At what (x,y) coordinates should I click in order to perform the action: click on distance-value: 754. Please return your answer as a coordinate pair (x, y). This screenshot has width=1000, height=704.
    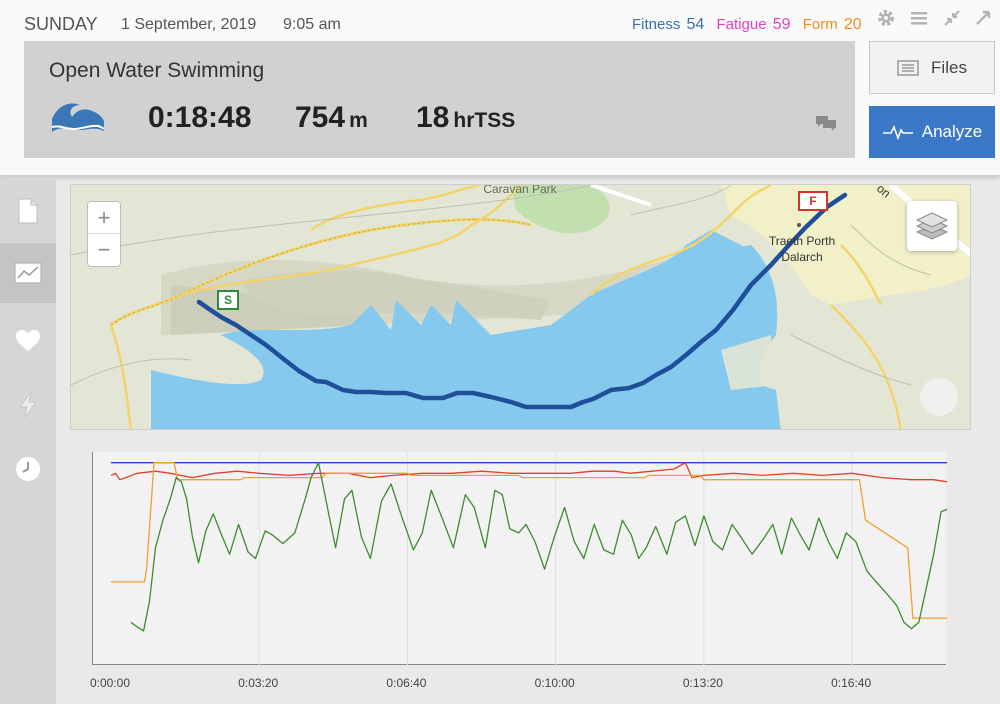
    Looking at the image, I should click on (320, 117).